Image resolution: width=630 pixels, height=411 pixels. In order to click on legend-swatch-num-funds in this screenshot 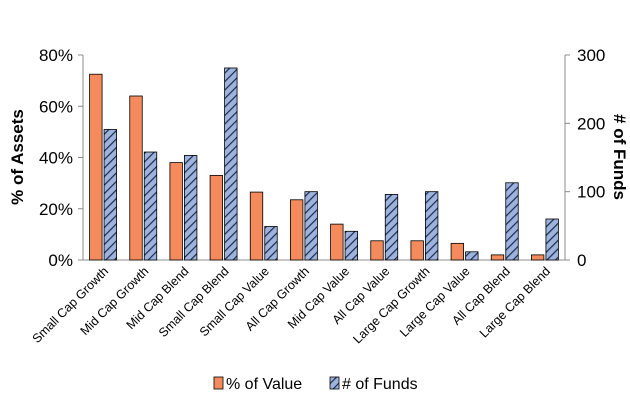, I will do `click(334, 383)`.